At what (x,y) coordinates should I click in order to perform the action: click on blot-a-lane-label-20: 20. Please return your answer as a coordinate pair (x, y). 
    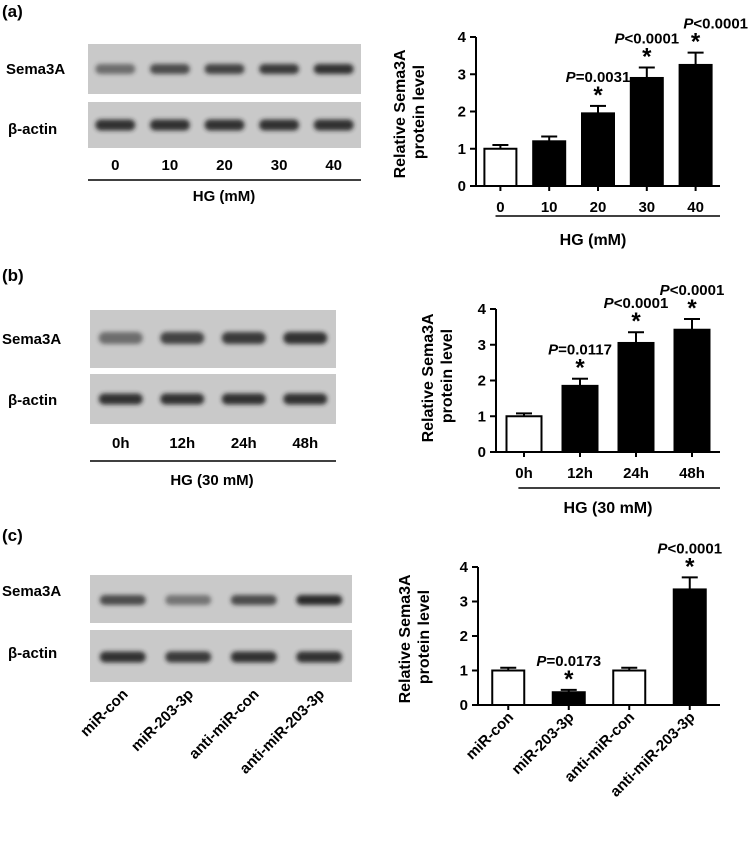
    Looking at the image, I should click on (224, 165).